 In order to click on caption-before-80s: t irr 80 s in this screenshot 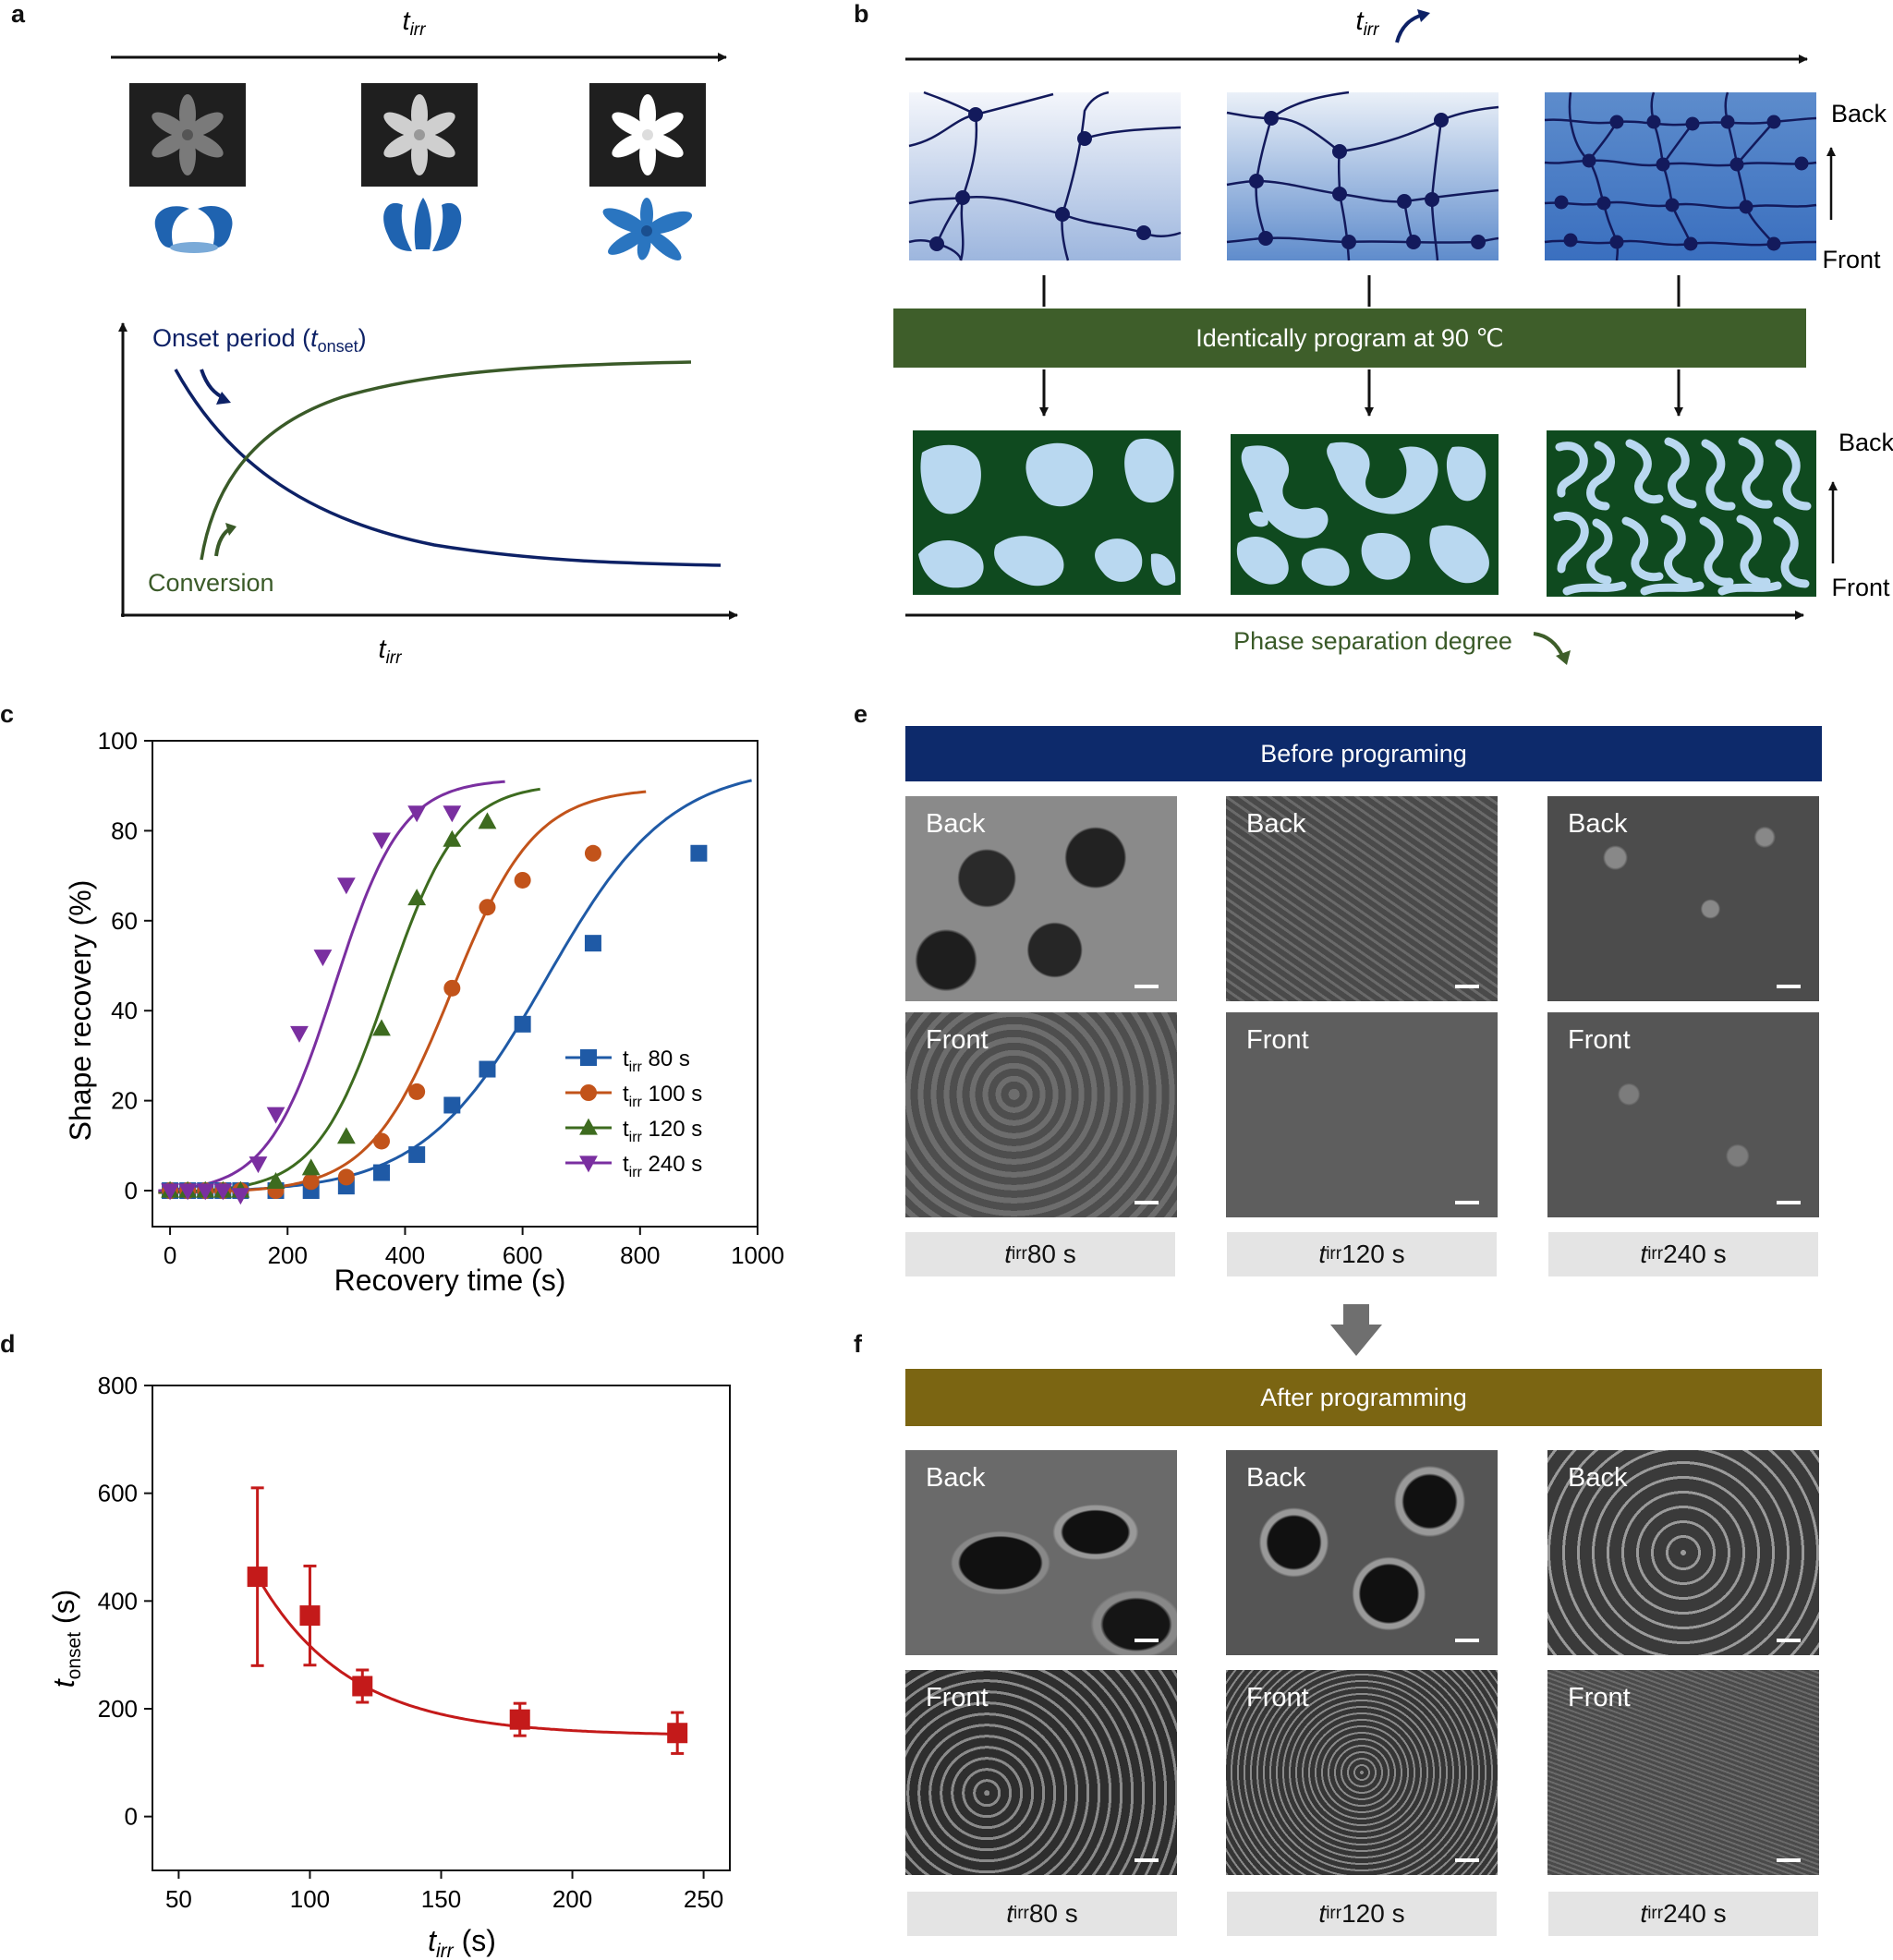, I will do `click(1040, 1254)`.